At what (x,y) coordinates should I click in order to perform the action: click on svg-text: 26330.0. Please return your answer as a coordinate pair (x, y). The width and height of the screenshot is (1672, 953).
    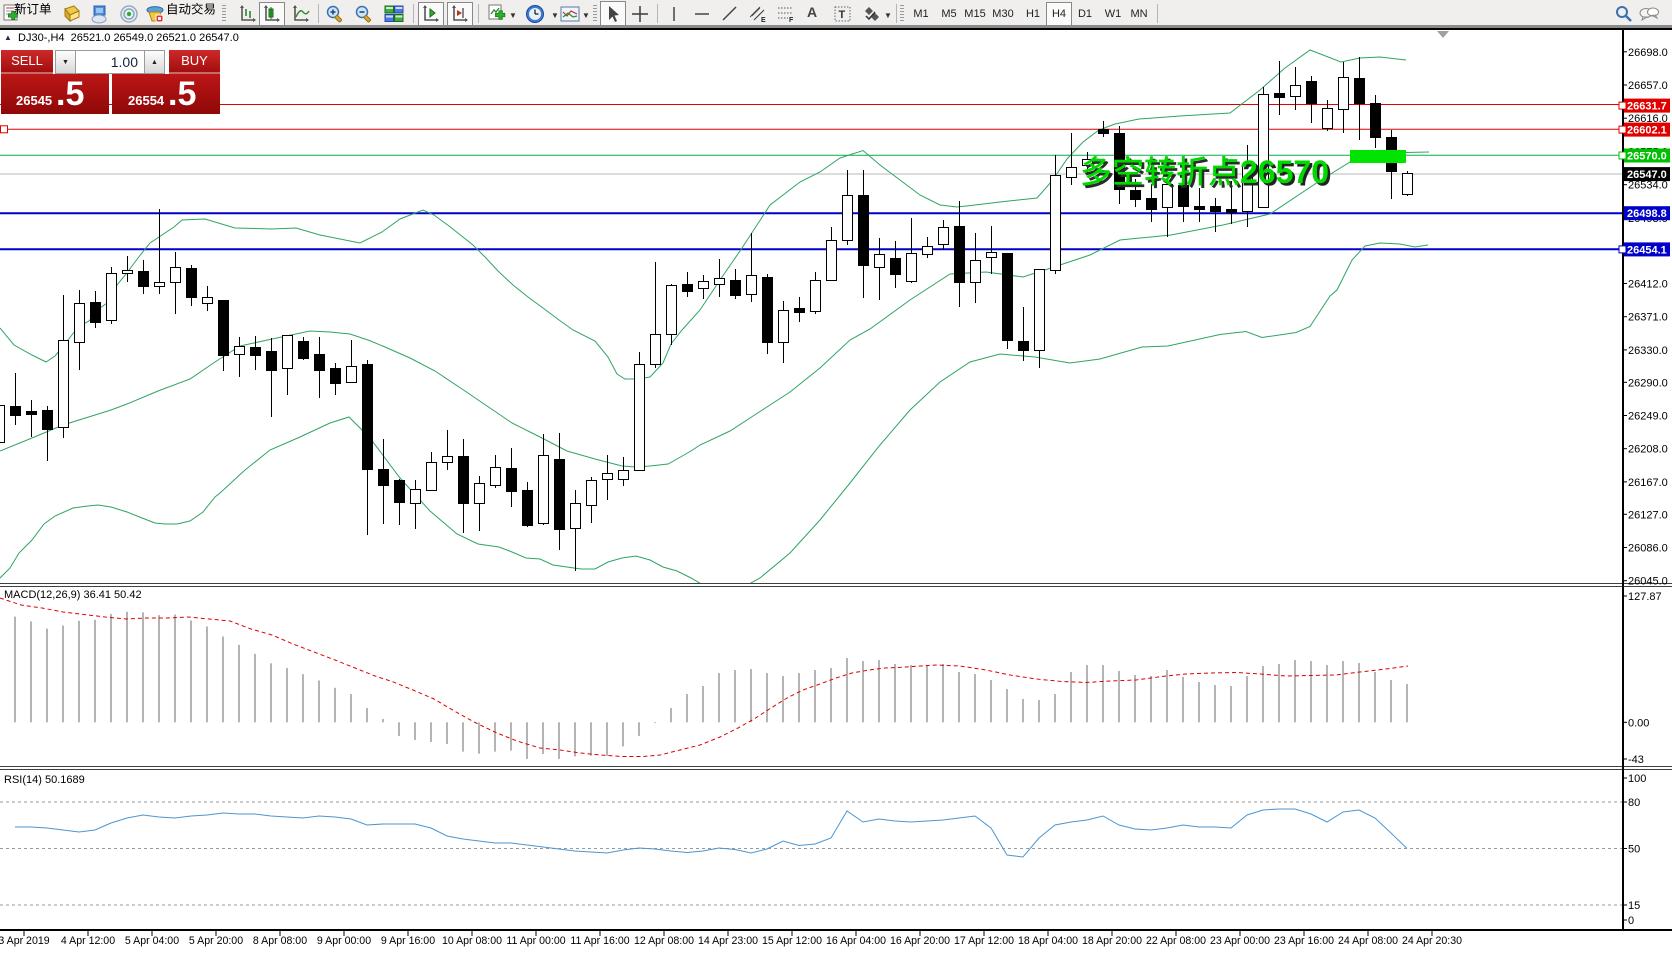
    Looking at the image, I should click on (1648, 351).